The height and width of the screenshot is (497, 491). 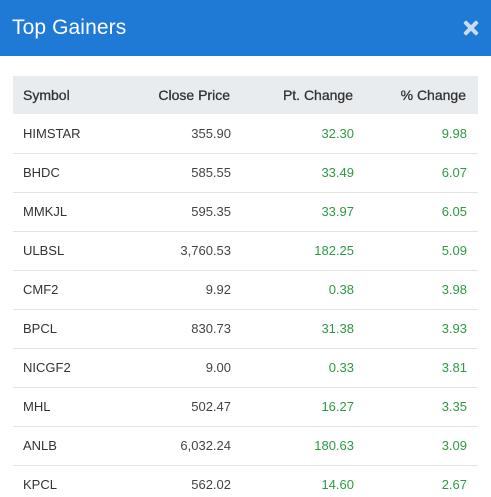 What do you see at coordinates (37, 406) in the screenshot?
I see `symbol-cell: MHL` at bounding box center [37, 406].